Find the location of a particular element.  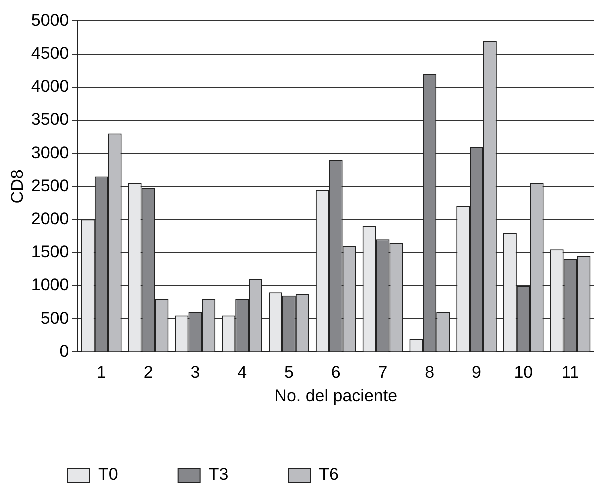

x-tick-label: 1 is located at coordinates (101, 372).